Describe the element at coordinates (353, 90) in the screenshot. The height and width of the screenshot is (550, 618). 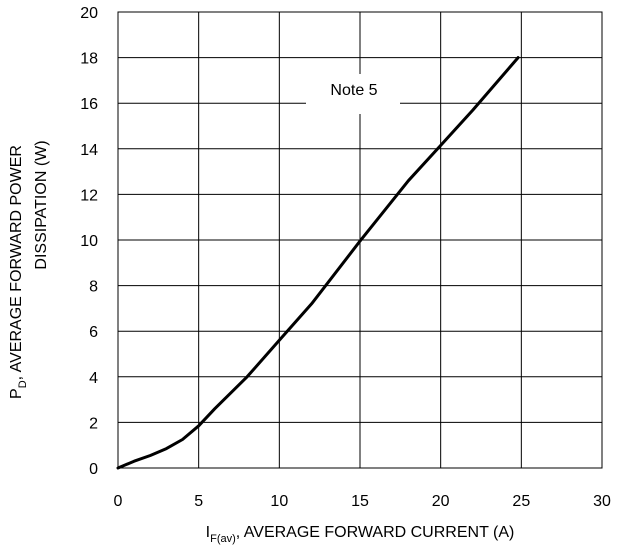
I see `annotation-text: Note 5` at that location.